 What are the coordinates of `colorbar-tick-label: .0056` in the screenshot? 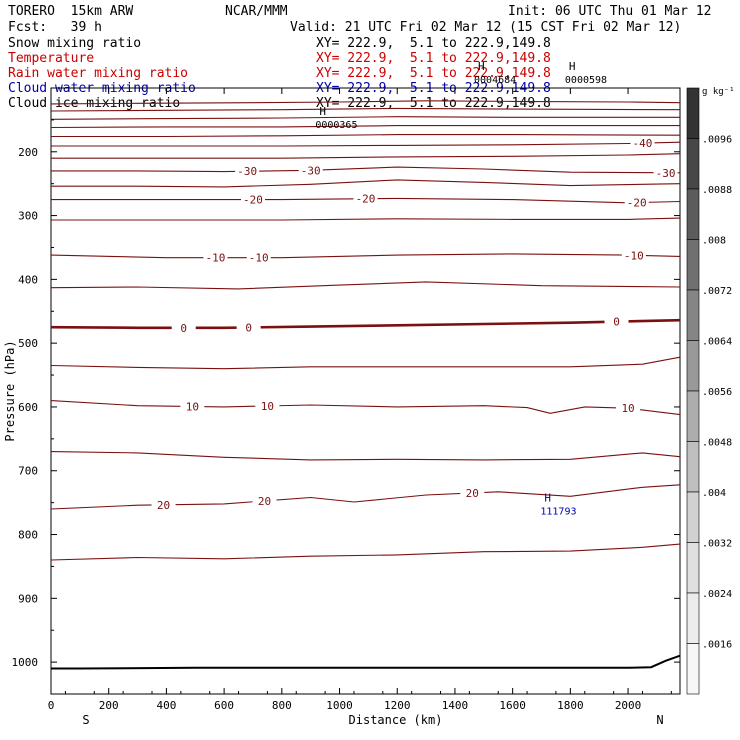 It's located at (717, 392).